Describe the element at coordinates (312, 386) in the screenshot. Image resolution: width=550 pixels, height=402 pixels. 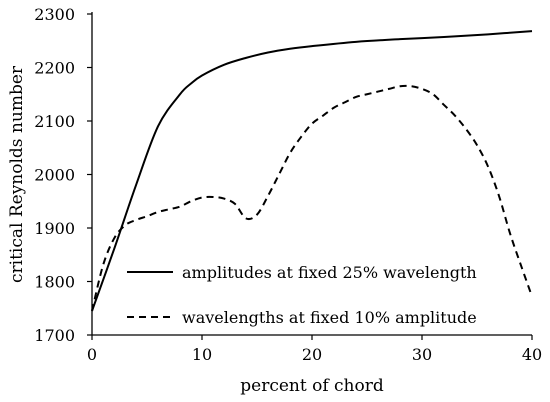
I see `x-axis-label: percent of chord` at that location.